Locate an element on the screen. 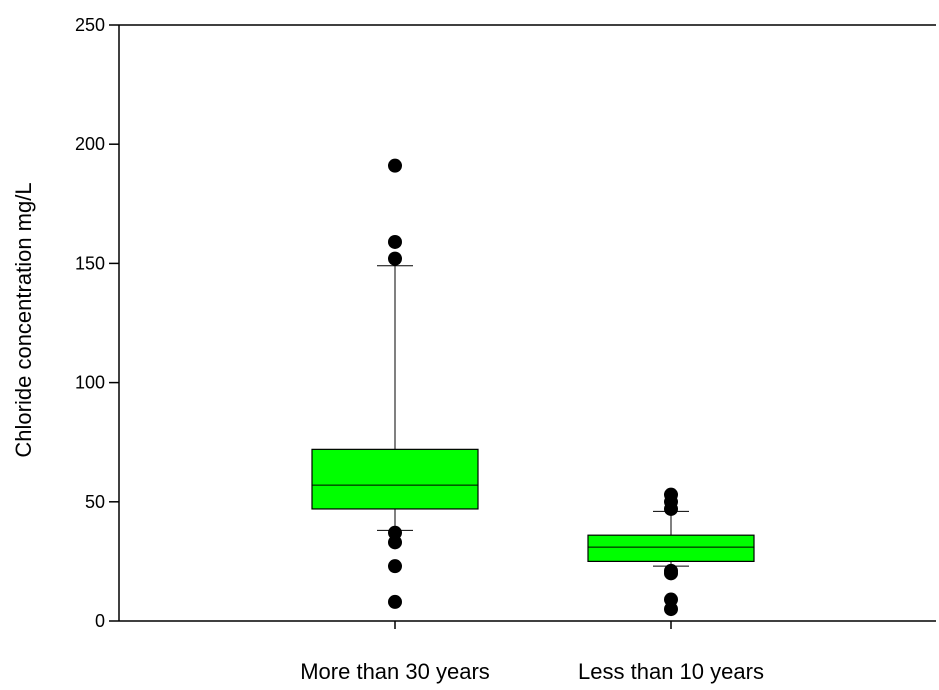  y-tick-label: 150 is located at coordinates (90, 263).